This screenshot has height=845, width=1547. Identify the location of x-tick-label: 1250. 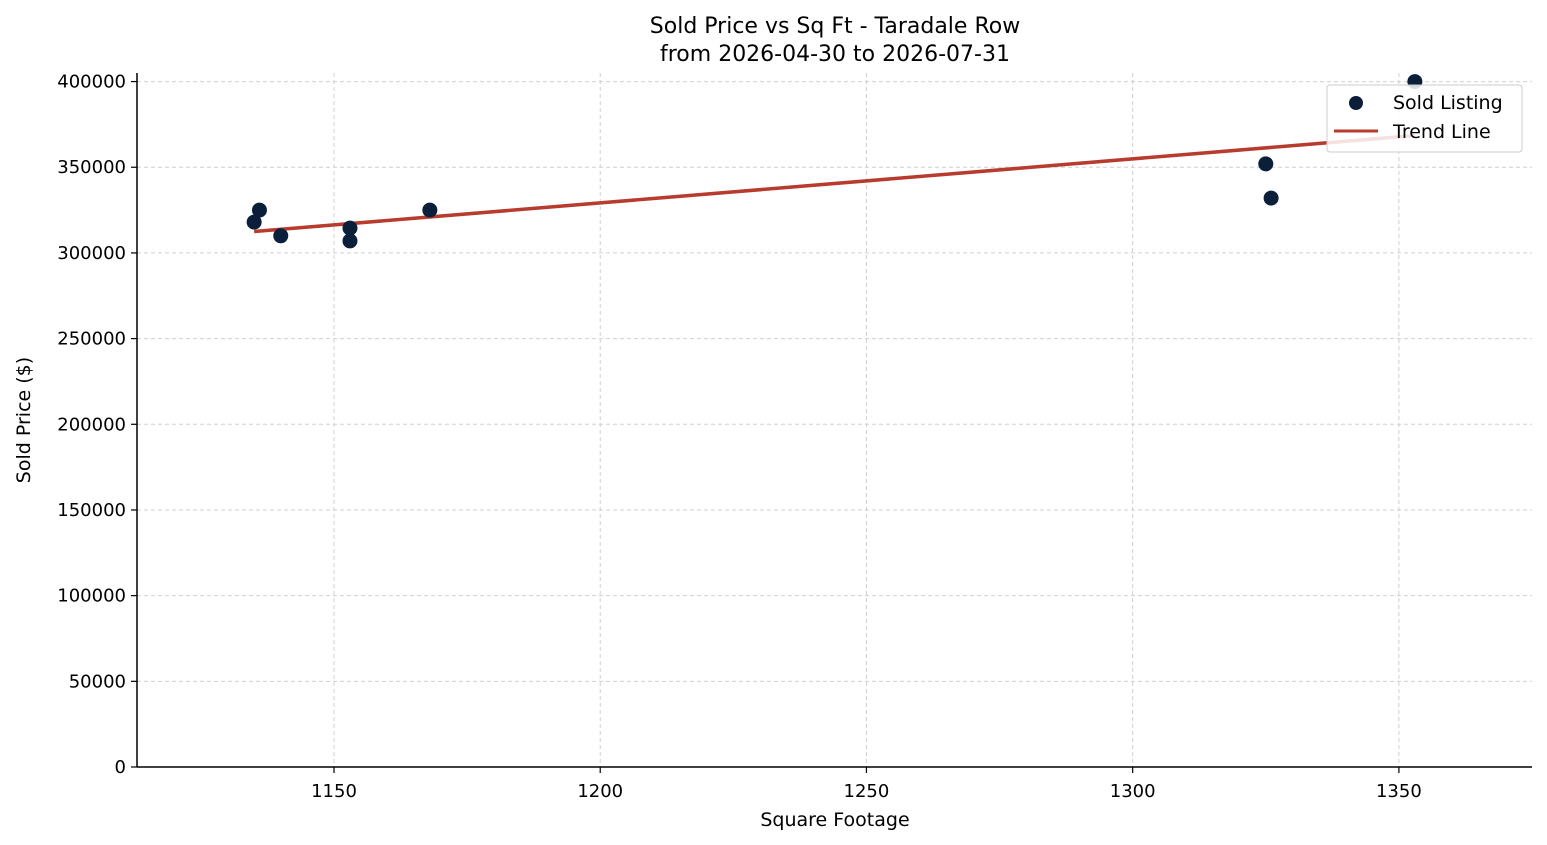
(867, 791).